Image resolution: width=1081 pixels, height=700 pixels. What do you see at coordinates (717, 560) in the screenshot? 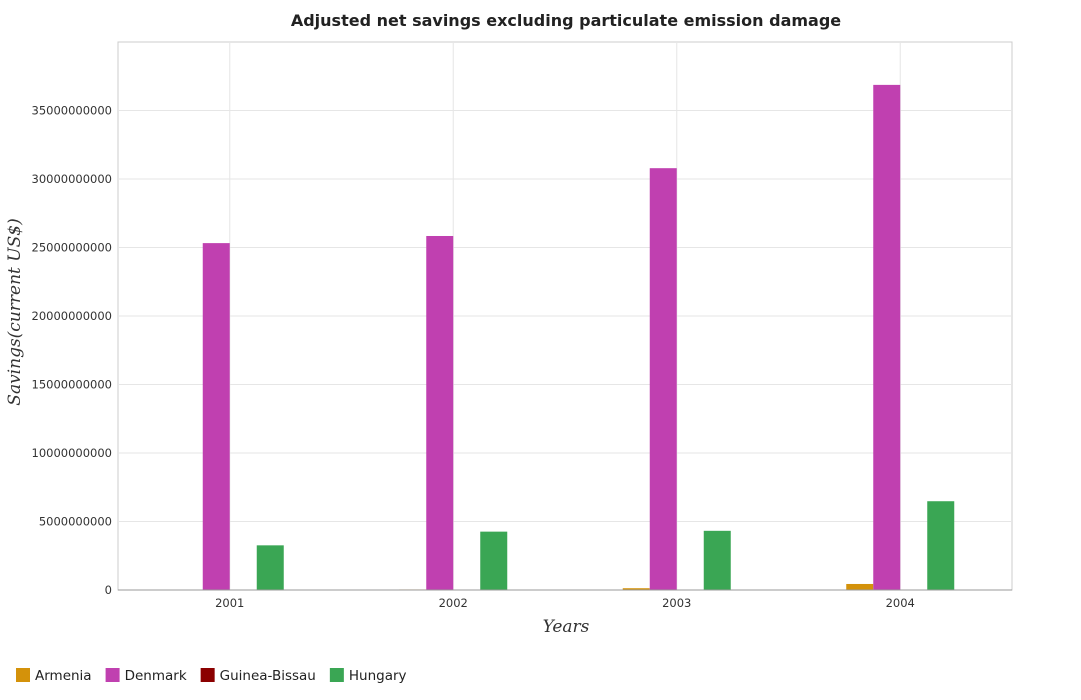
I see `bar-hungary-2003` at bounding box center [717, 560].